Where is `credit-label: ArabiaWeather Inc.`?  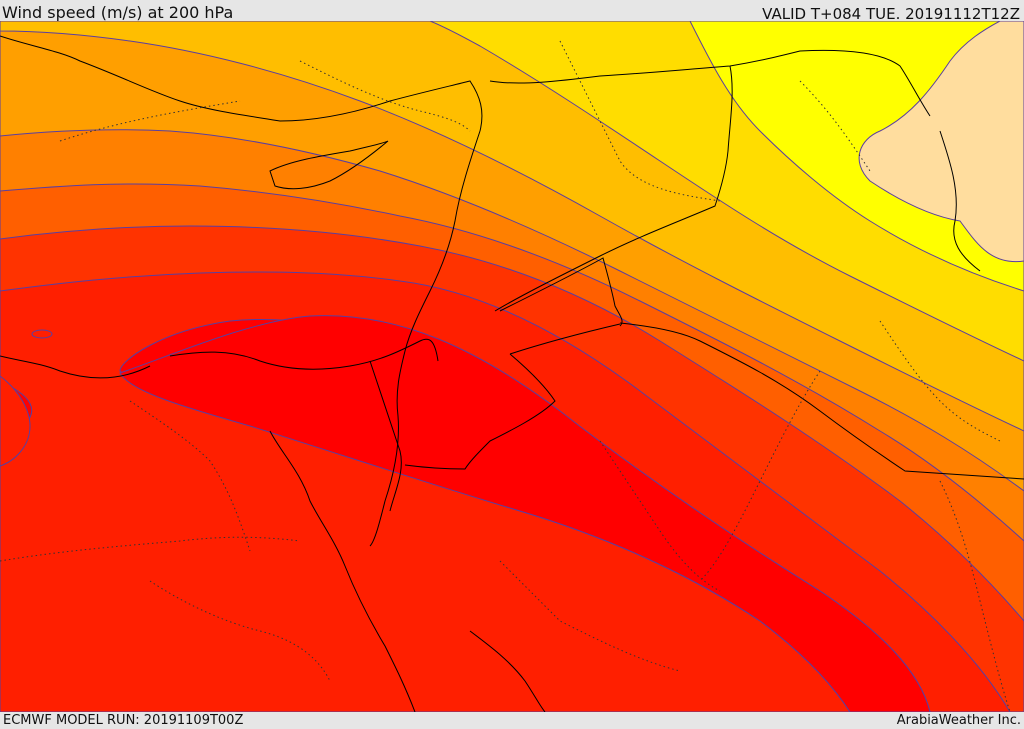 credit-label: ArabiaWeather Inc. is located at coordinates (958, 720).